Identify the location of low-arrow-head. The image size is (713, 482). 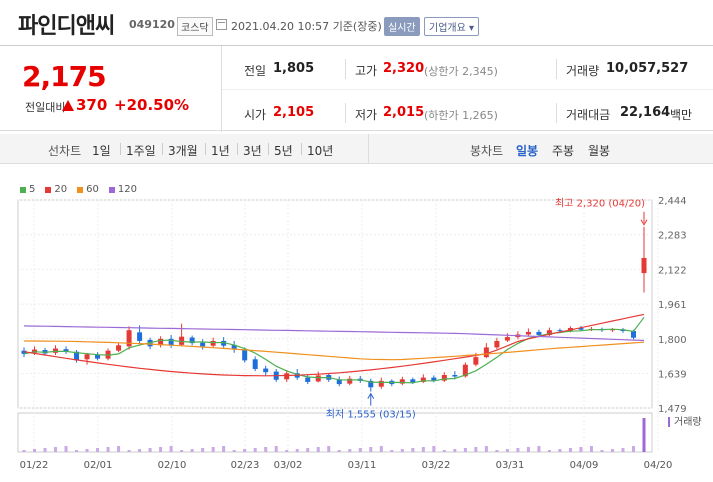
(371, 395).